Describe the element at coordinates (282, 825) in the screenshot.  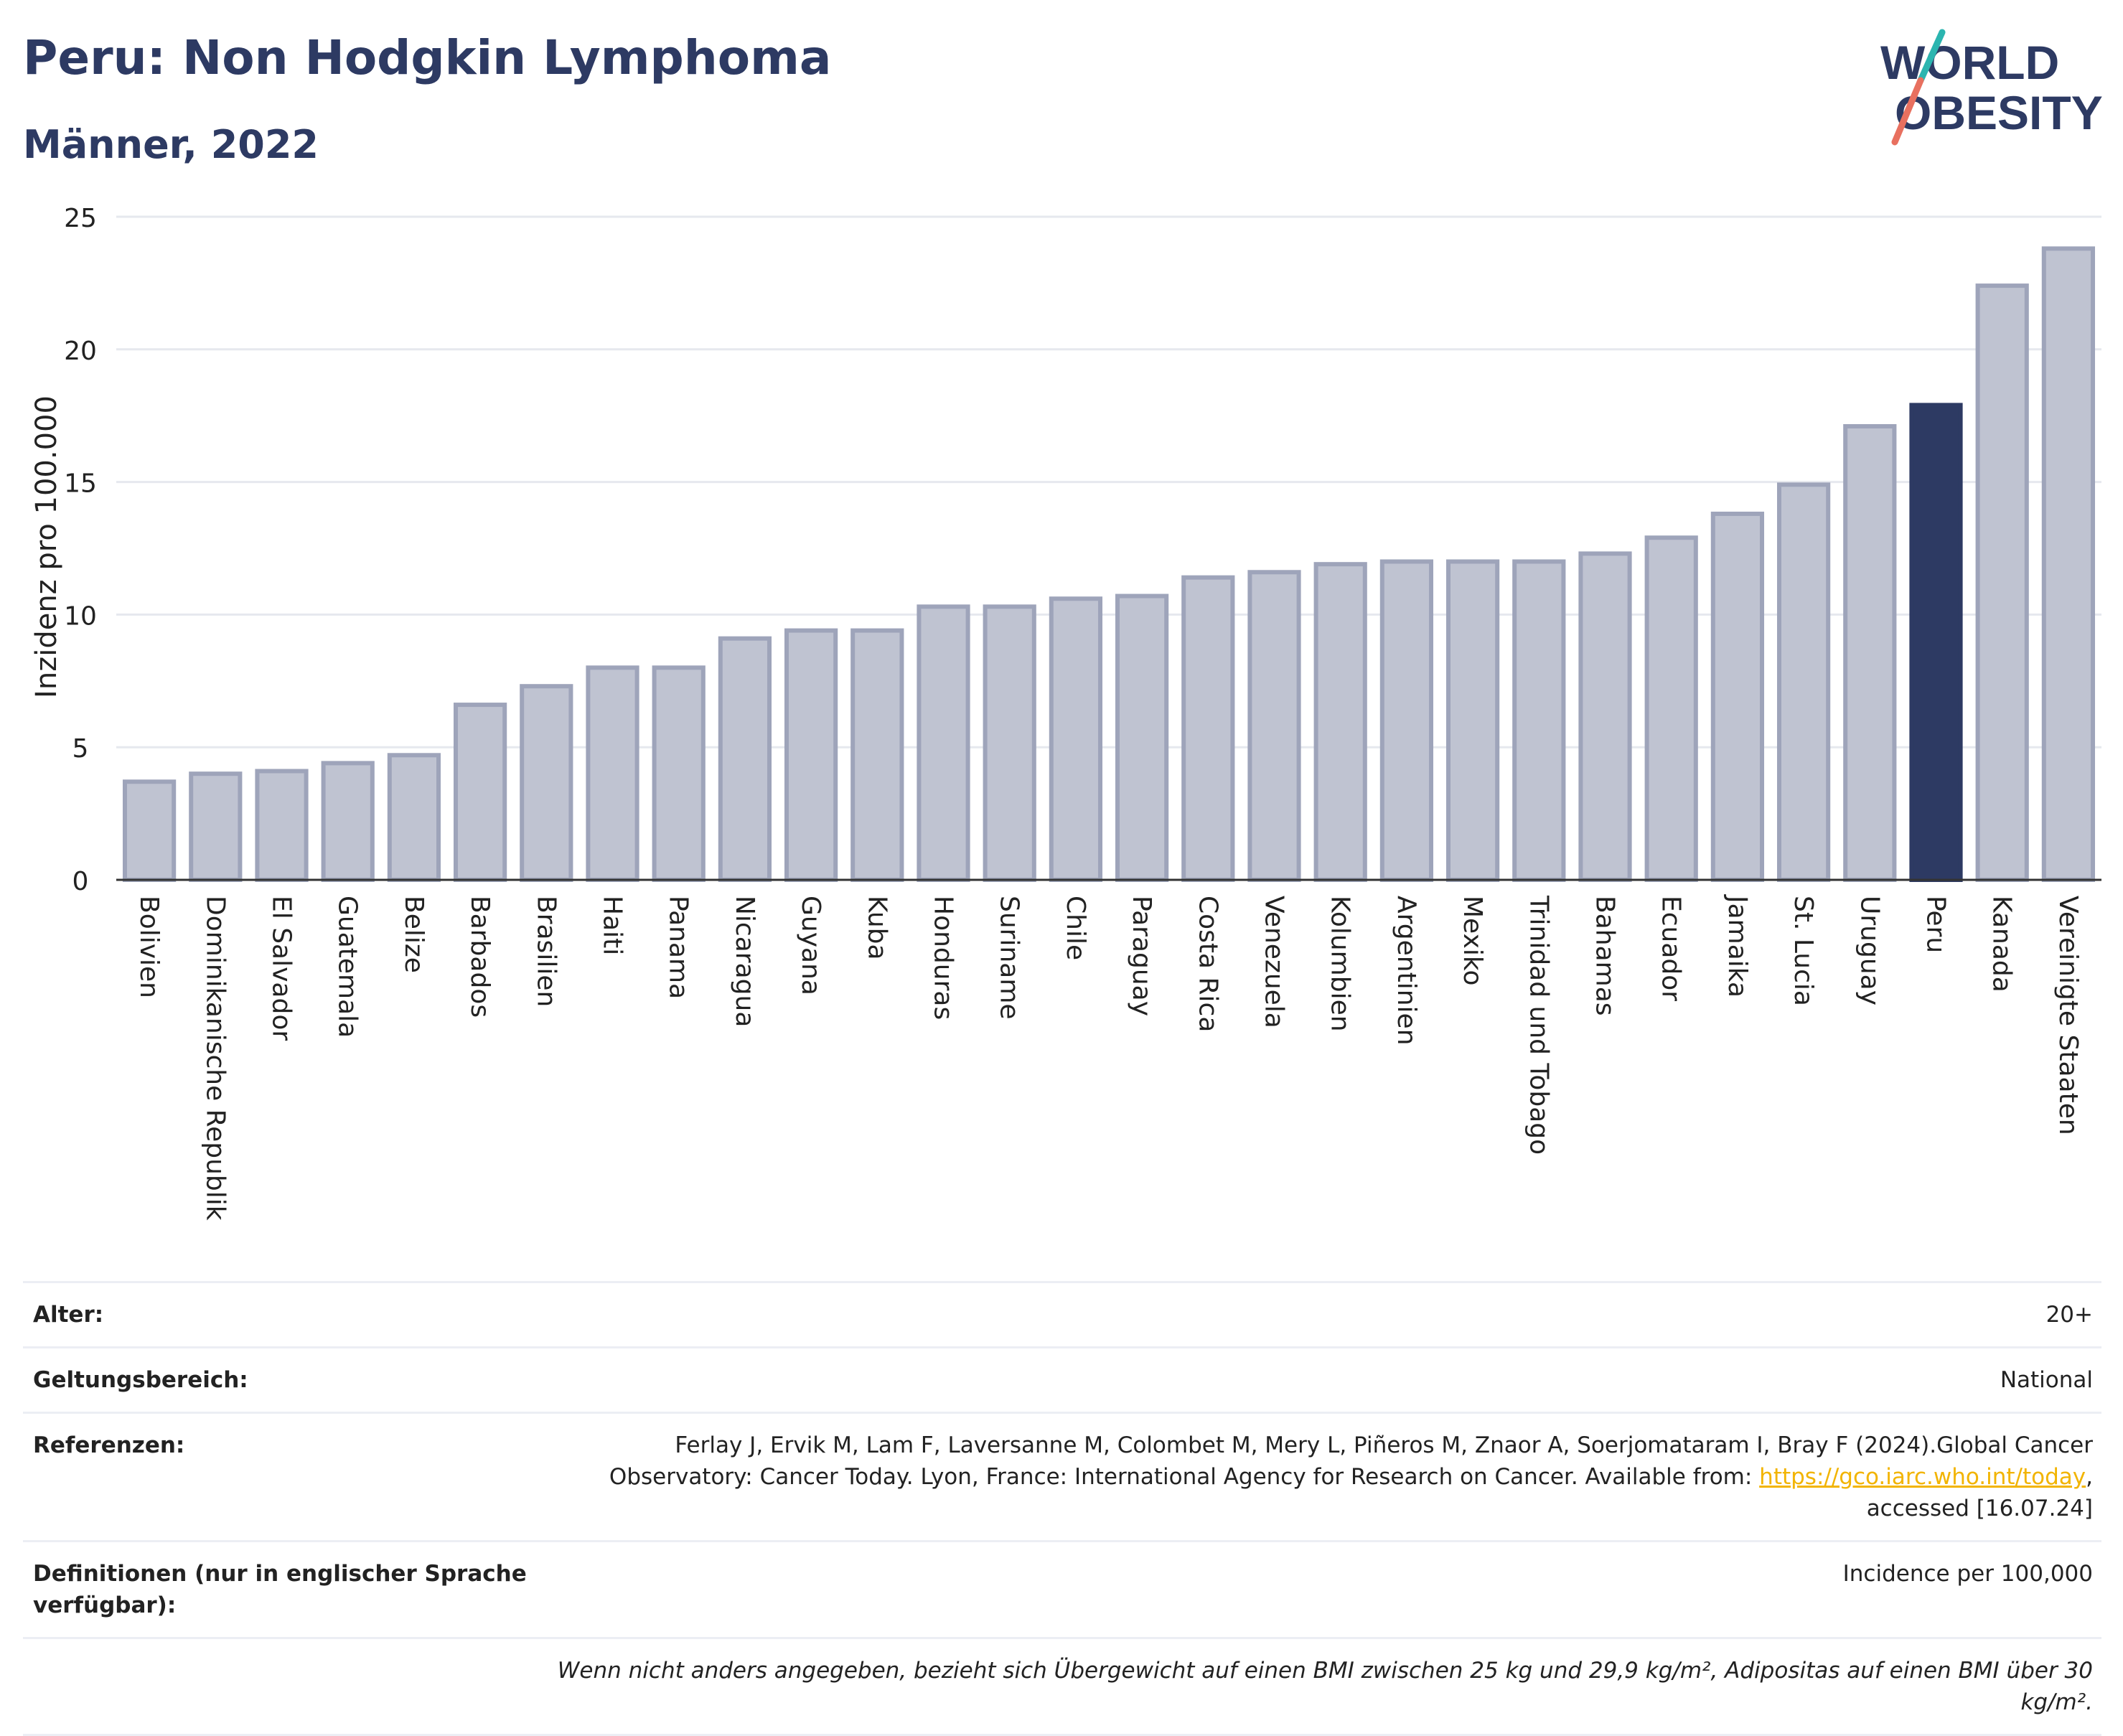
I see `bar-el-salvador` at that location.